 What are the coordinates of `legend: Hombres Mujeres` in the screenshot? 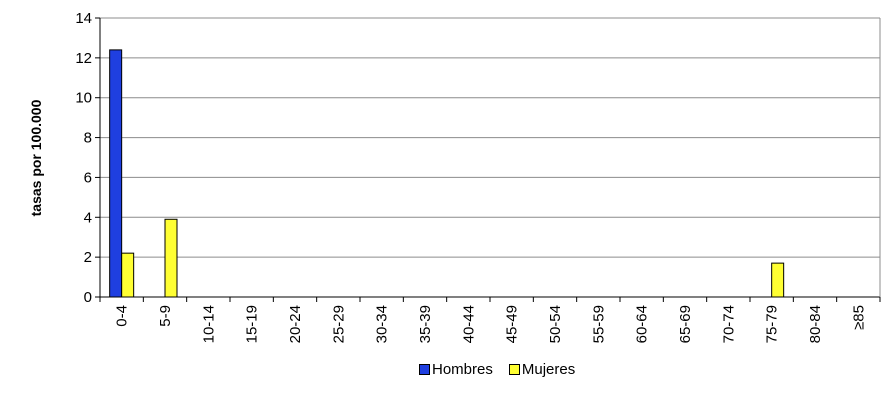 It's located at (497, 369).